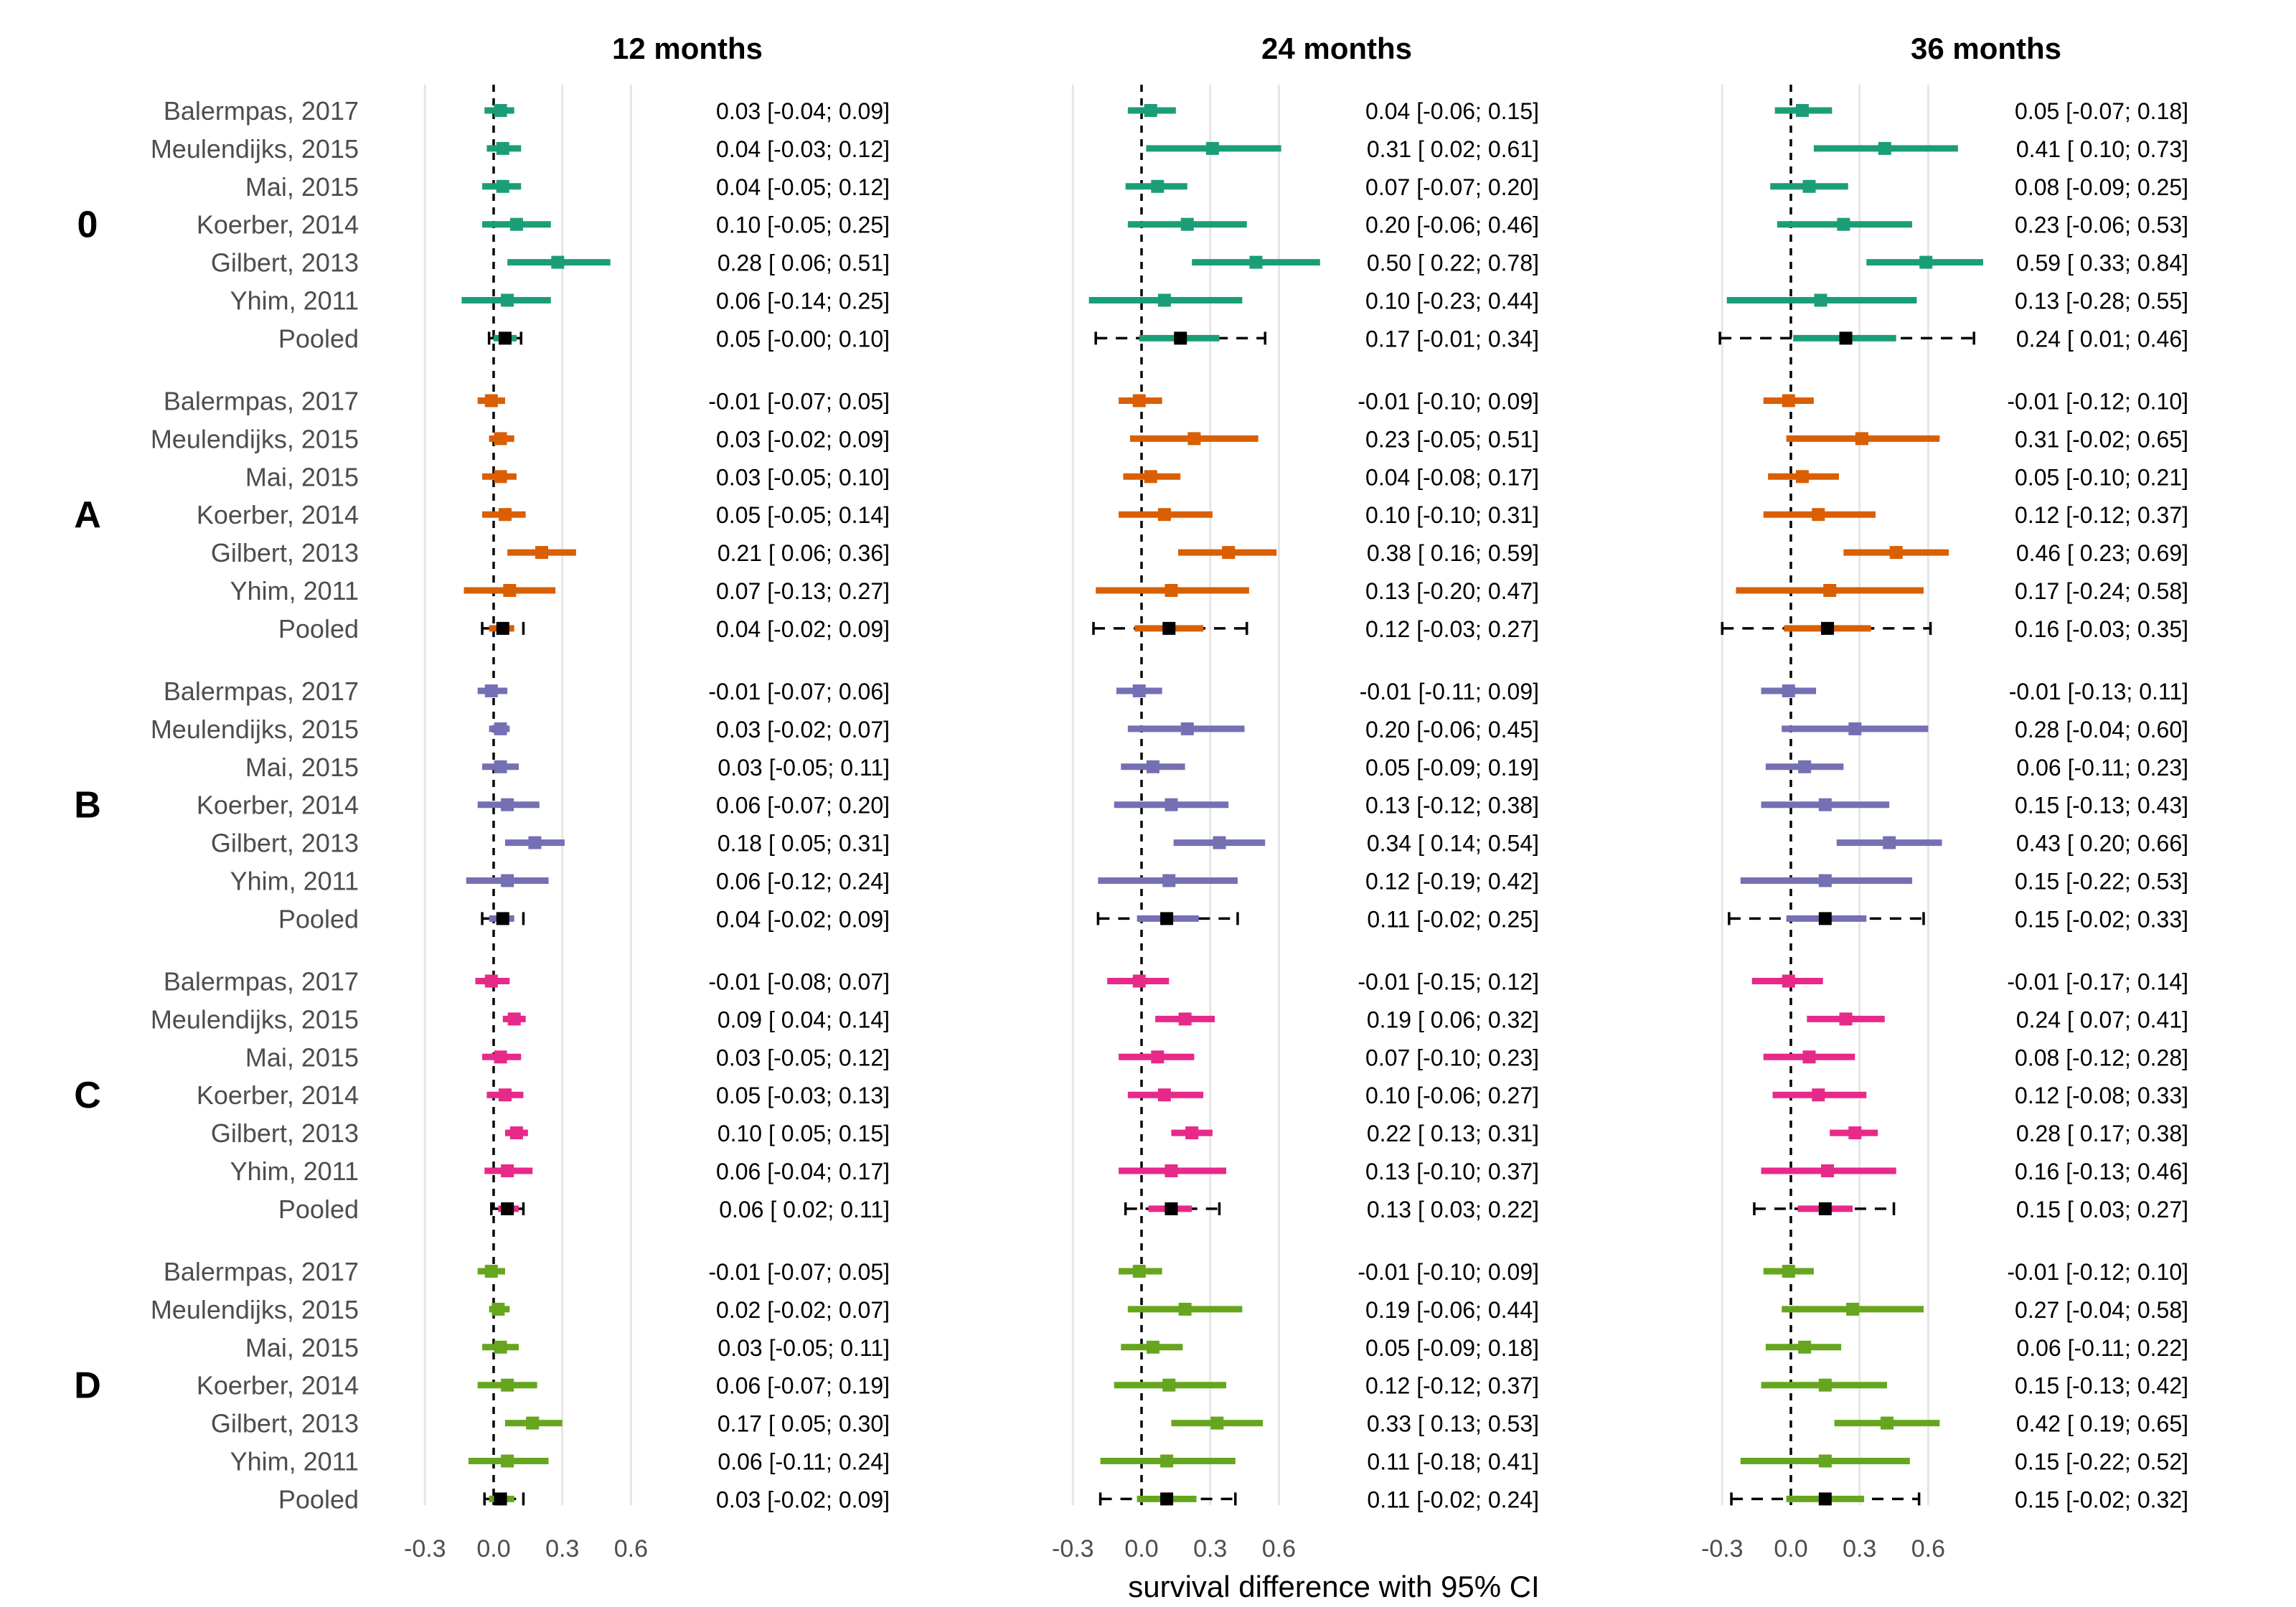 This screenshot has width=2296, height=1607. What do you see at coordinates (804, 1462) in the screenshot?
I see `estimate-label: 0.06 [-0.11; 0.24]` at bounding box center [804, 1462].